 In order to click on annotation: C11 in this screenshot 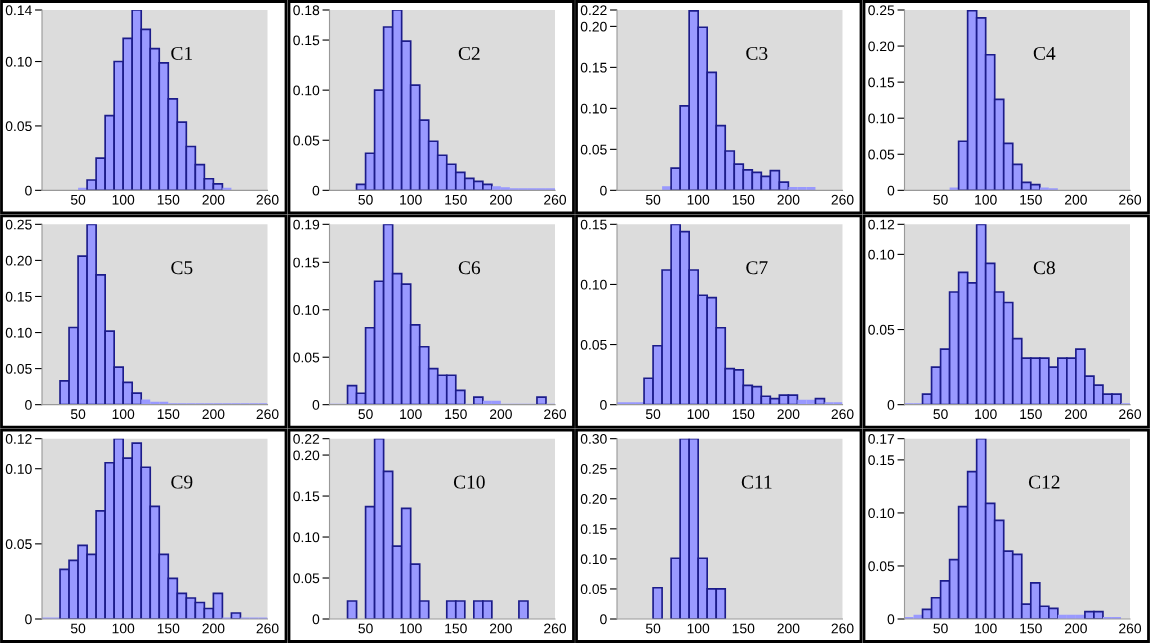, I will do `click(756, 482)`.